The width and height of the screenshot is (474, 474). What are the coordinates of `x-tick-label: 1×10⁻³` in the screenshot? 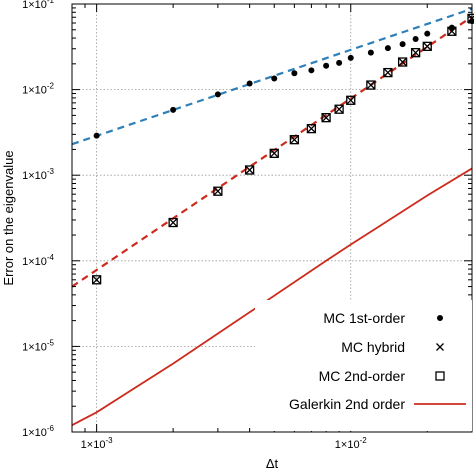 It's located at (97, 443).